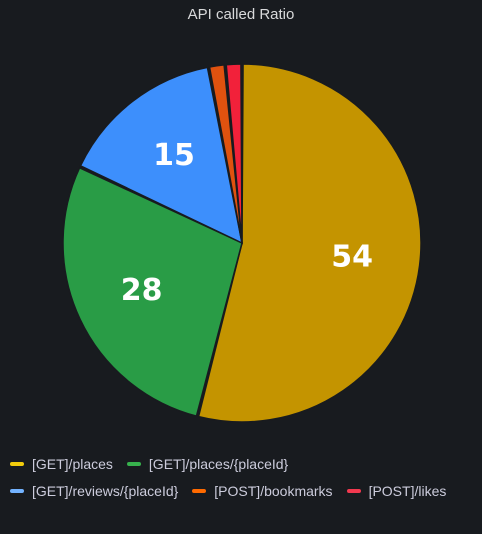 The image size is (482, 534). I want to click on legend-label: [GET]/places/{placeId}, so click(218, 463).